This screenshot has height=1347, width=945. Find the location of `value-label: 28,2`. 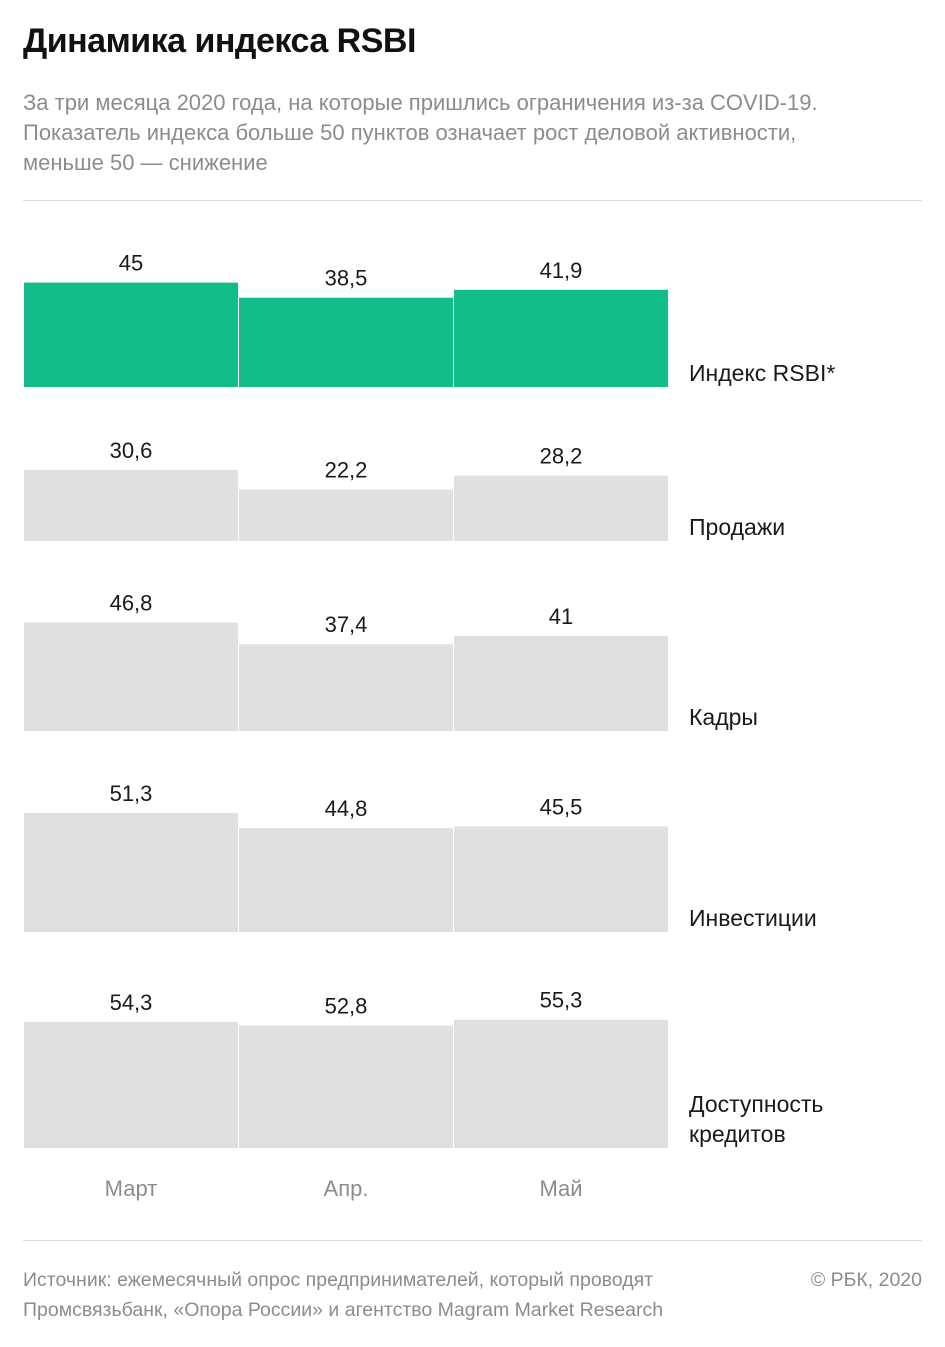

value-label: 28,2 is located at coordinates (561, 456).